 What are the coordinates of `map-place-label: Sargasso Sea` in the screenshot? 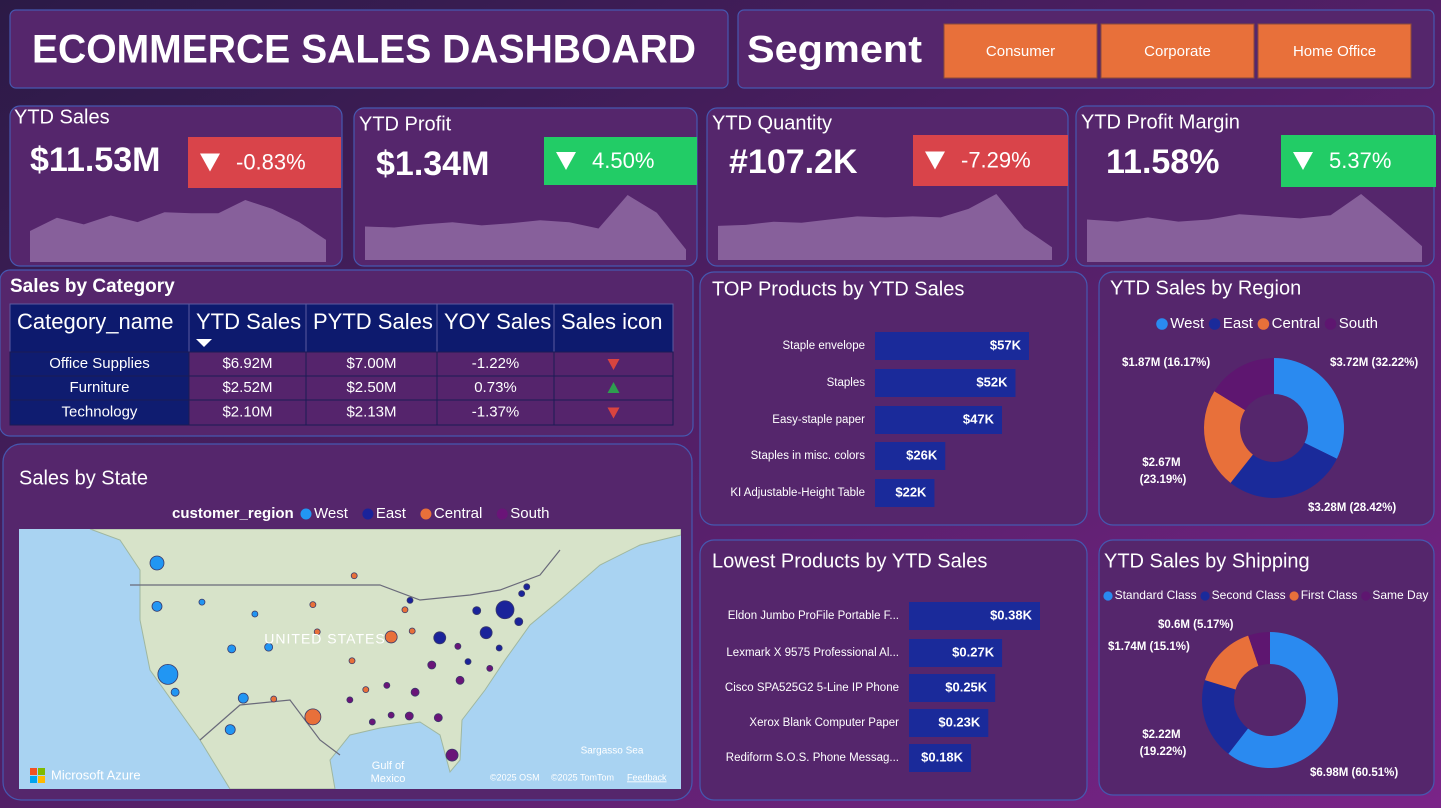 It's located at (612, 751).